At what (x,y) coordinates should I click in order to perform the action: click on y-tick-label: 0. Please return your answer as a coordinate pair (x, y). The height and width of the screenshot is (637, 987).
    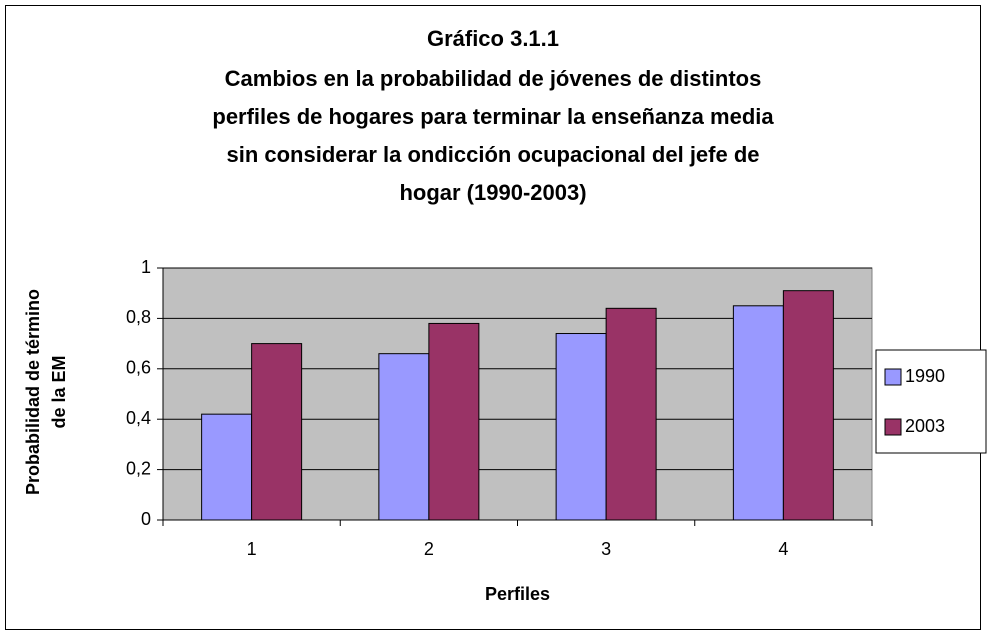
    Looking at the image, I should click on (146, 519).